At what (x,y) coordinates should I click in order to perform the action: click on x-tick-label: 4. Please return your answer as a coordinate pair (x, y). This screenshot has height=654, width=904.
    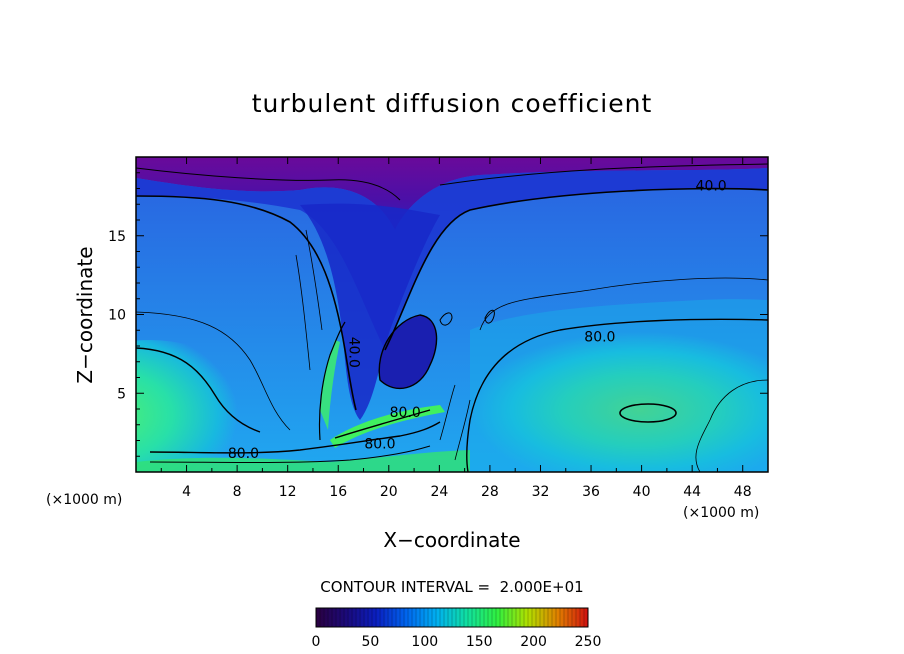
    Looking at the image, I should click on (186, 492).